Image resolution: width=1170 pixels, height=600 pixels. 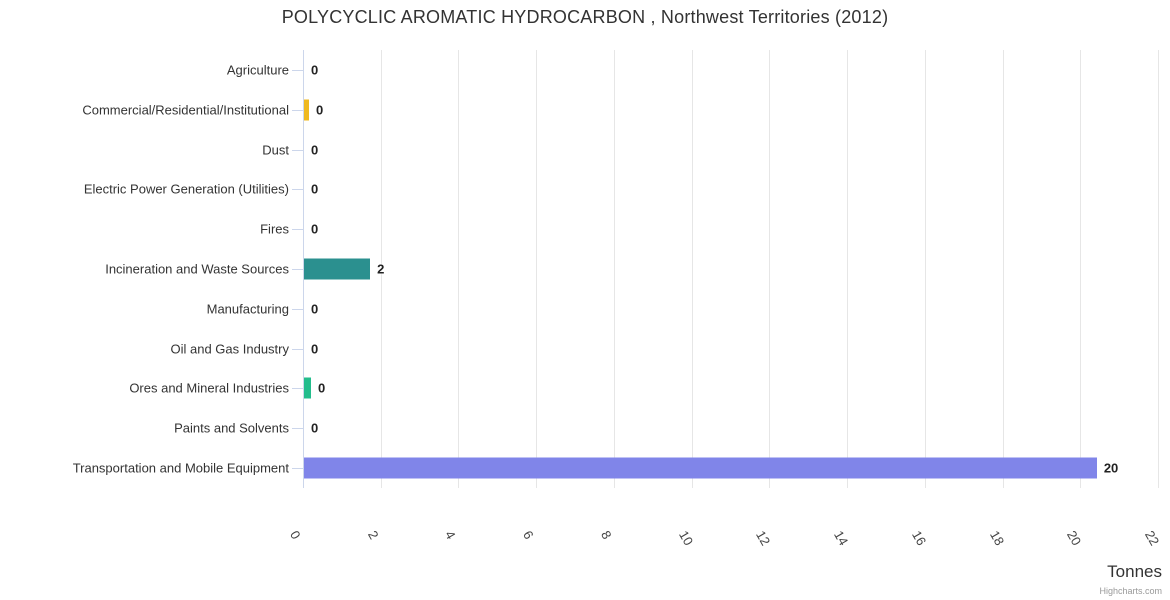 I want to click on x-tick-label: 6, so click(x=528, y=535).